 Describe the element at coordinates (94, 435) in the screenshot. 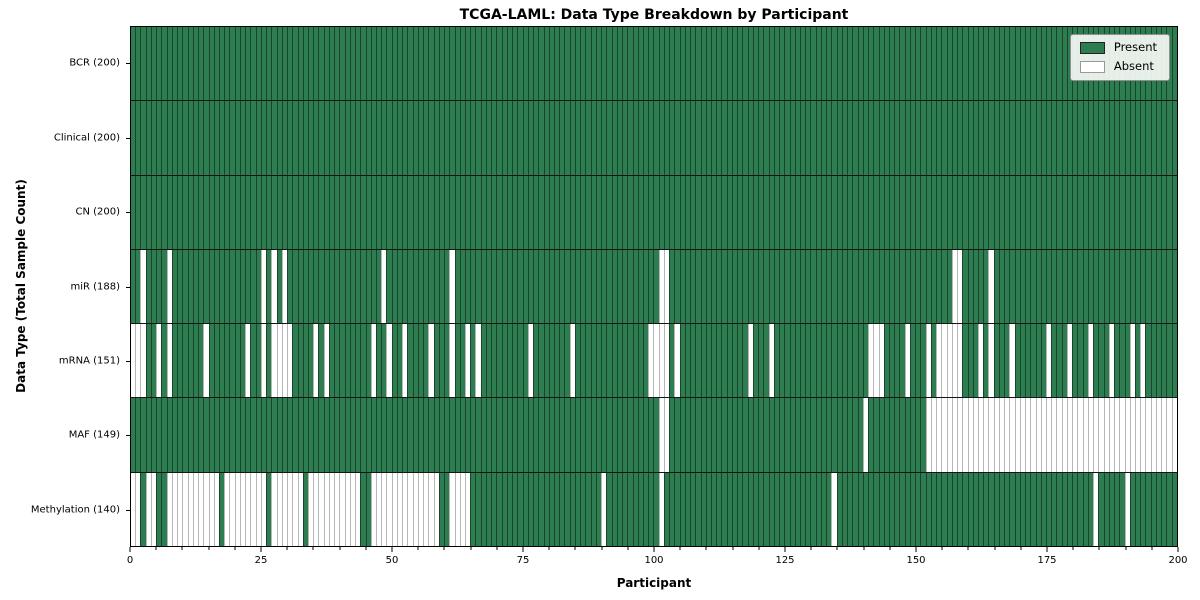

I see `y-tick-label: MAF (149)` at that location.